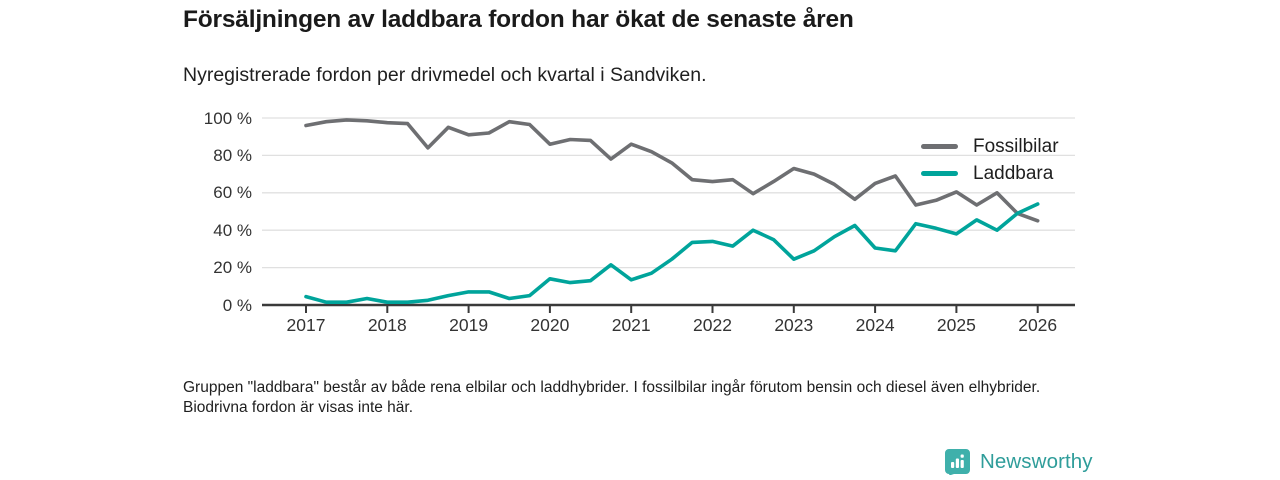 Image resolution: width=1280 pixels, height=480 pixels. I want to click on y-axis-label: 20 %, so click(232, 268).